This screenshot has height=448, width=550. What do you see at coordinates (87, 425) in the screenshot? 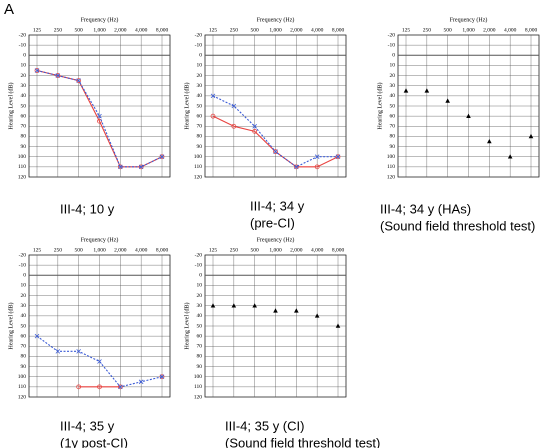
I see `chart-caption: III-4; 35 y` at bounding box center [87, 425].